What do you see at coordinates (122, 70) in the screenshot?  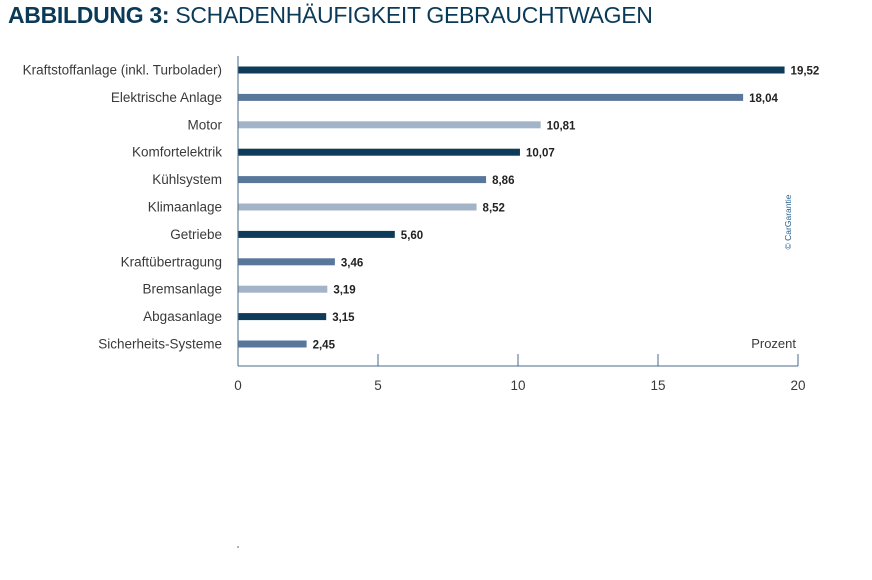 I see `category-label: Kraftstoffanlage (inkl. Turbolader)` at bounding box center [122, 70].